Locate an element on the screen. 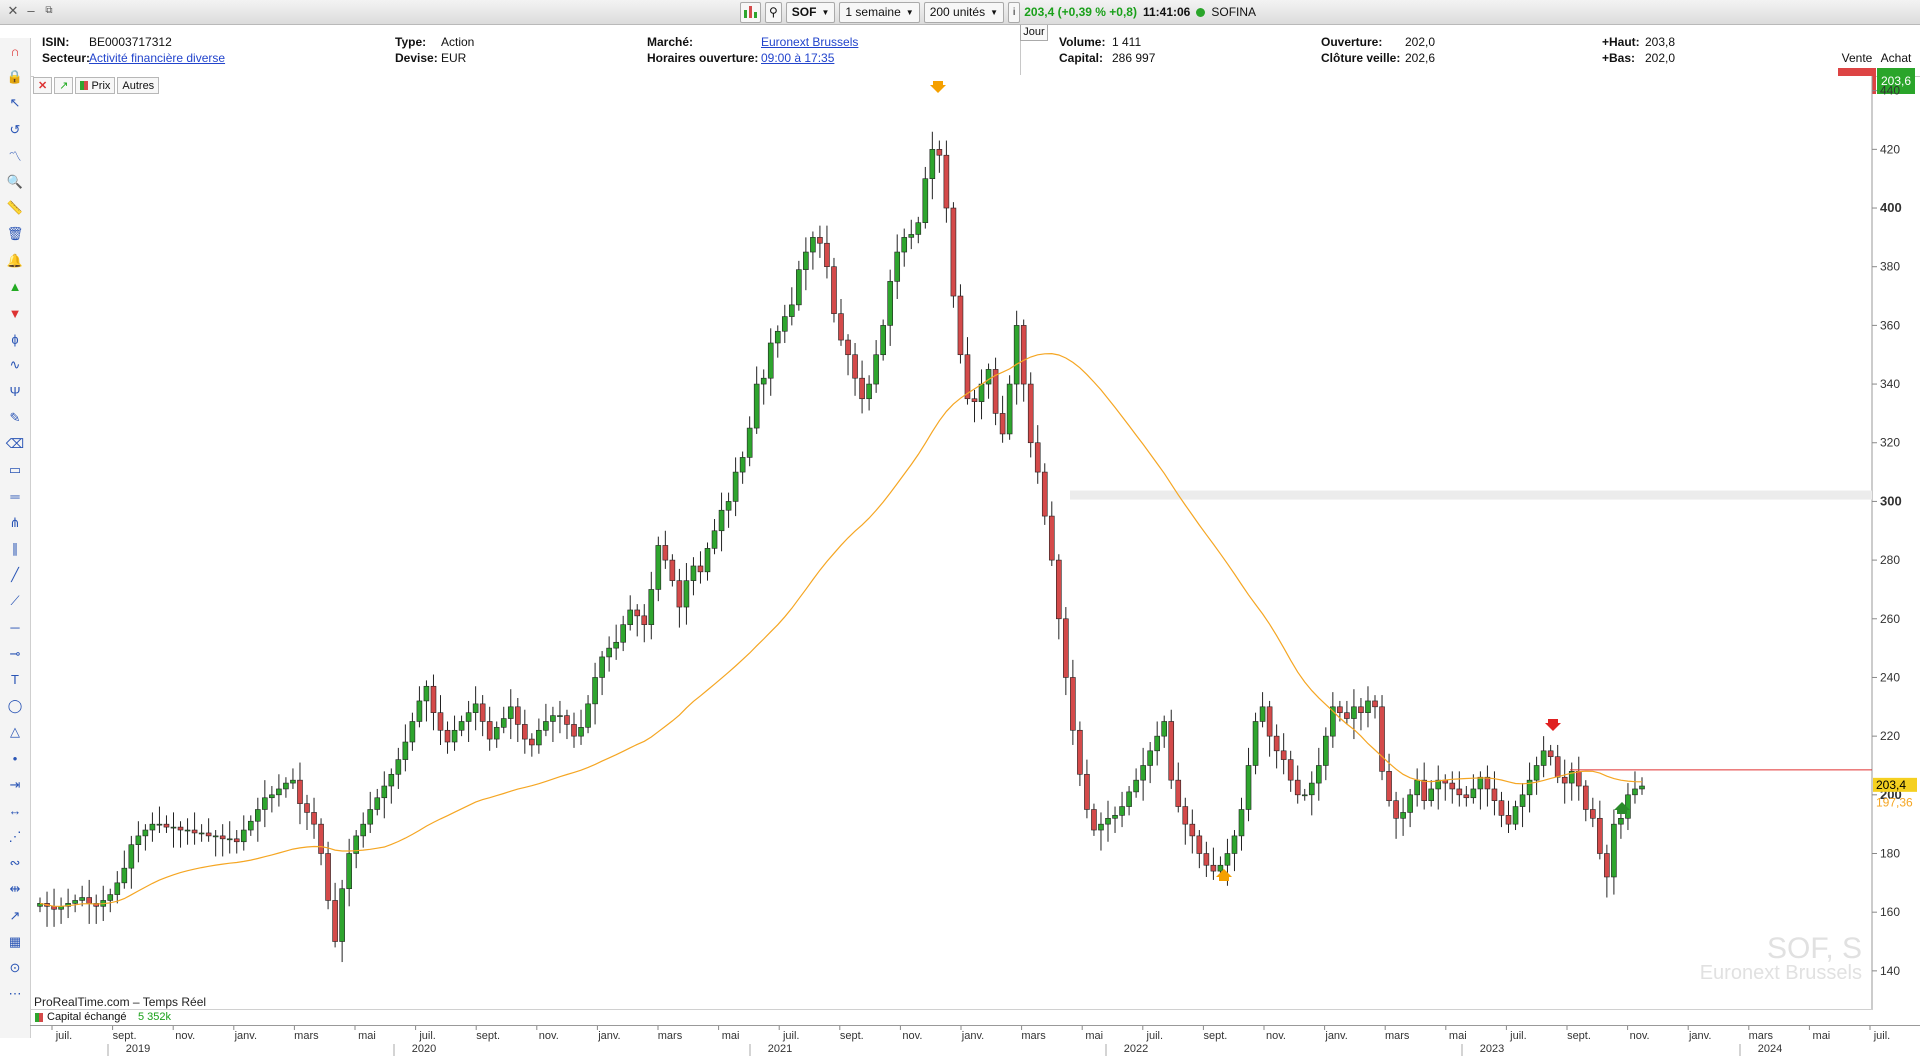  restore-icon: ⧉ is located at coordinates (49, 10).